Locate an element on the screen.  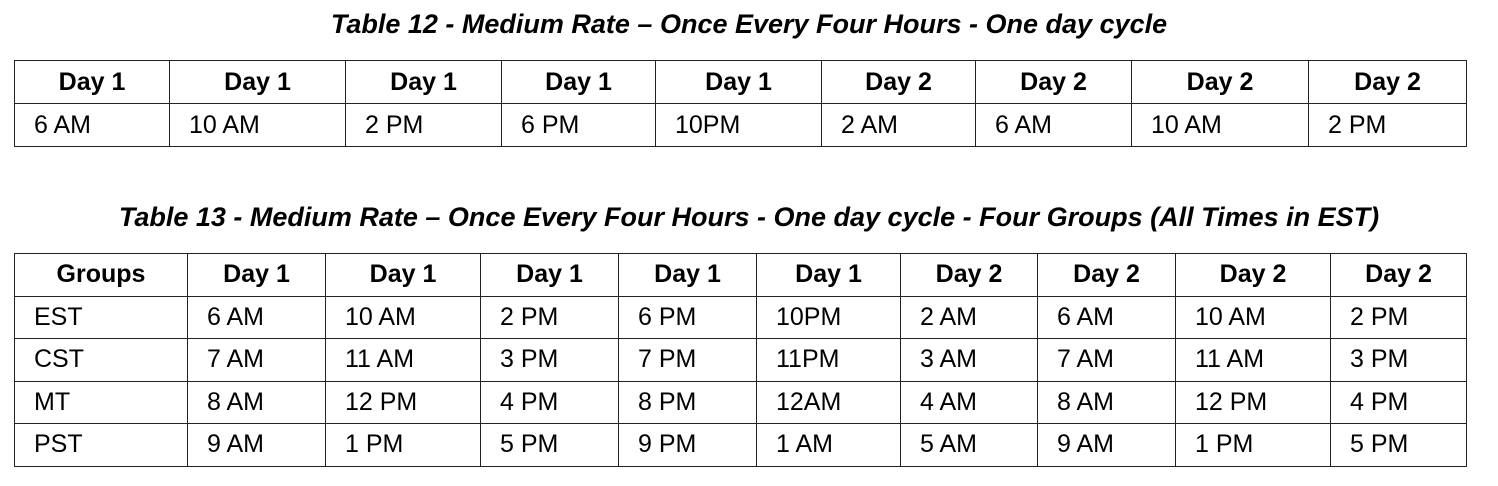
table-cell: 1 AM is located at coordinates (828, 445).